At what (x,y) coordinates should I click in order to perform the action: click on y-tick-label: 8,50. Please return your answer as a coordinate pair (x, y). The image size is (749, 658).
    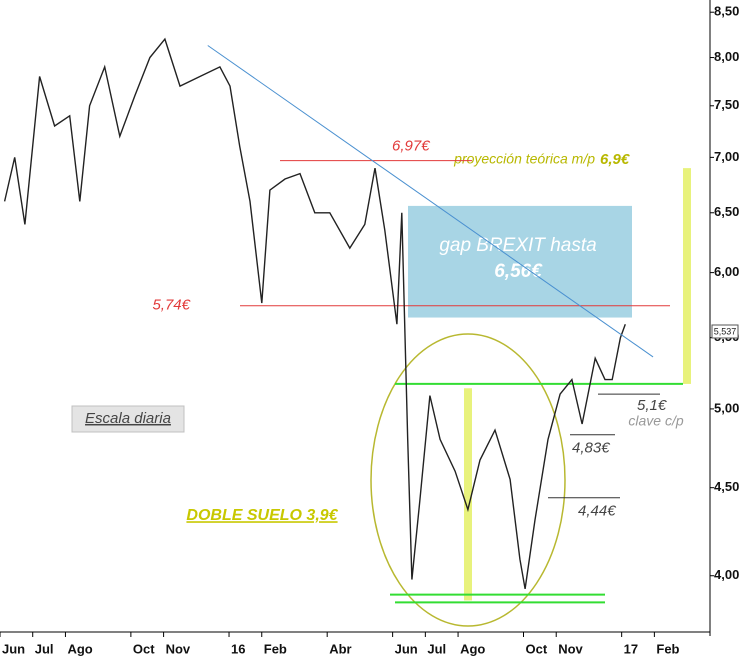
    Looking at the image, I should click on (726, 11).